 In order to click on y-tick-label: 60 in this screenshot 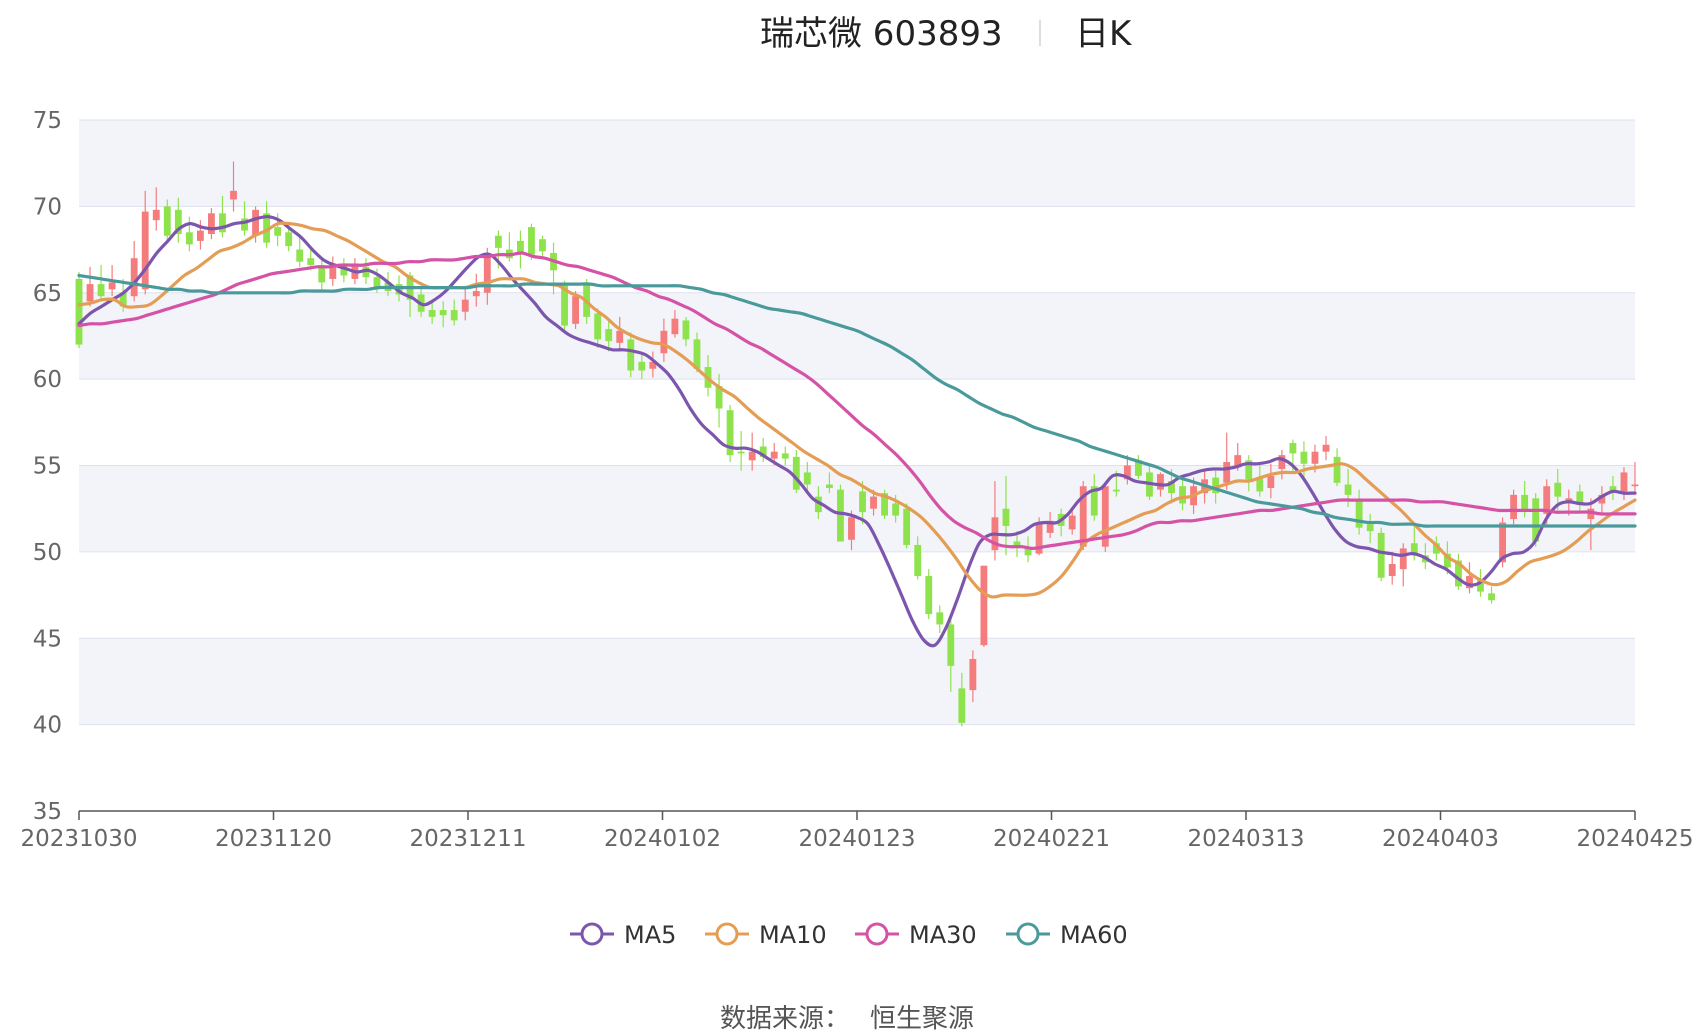, I will do `click(47, 380)`.